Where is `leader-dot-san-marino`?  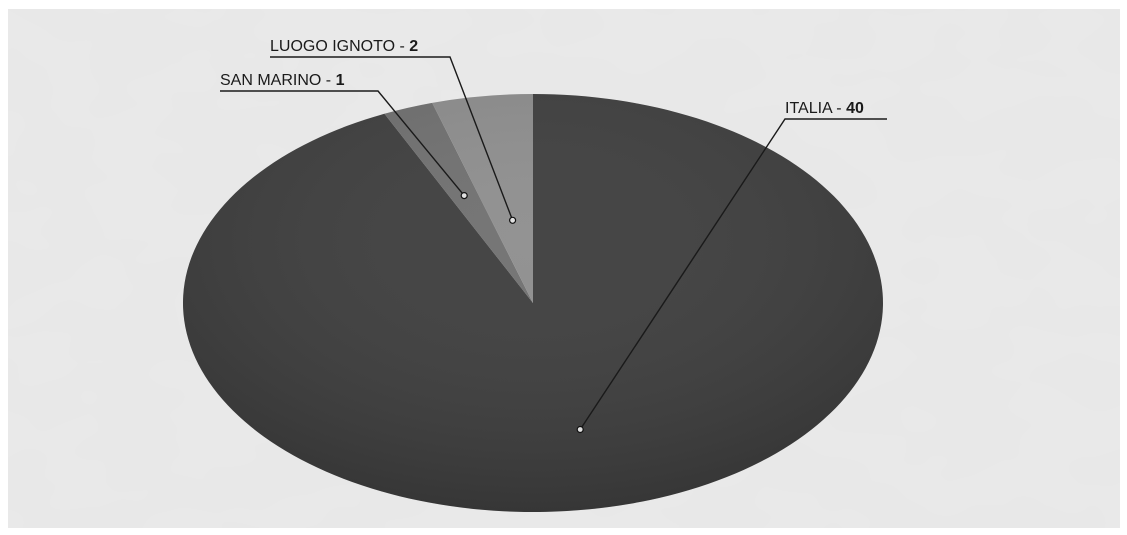 leader-dot-san-marino is located at coordinates (464, 196).